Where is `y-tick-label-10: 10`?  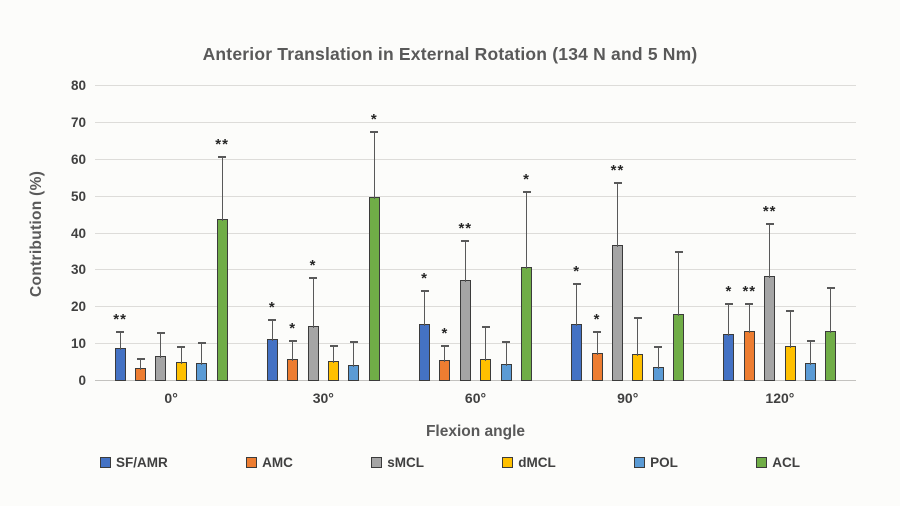
y-tick-label-10: 10 is located at coordinates (78, 344).